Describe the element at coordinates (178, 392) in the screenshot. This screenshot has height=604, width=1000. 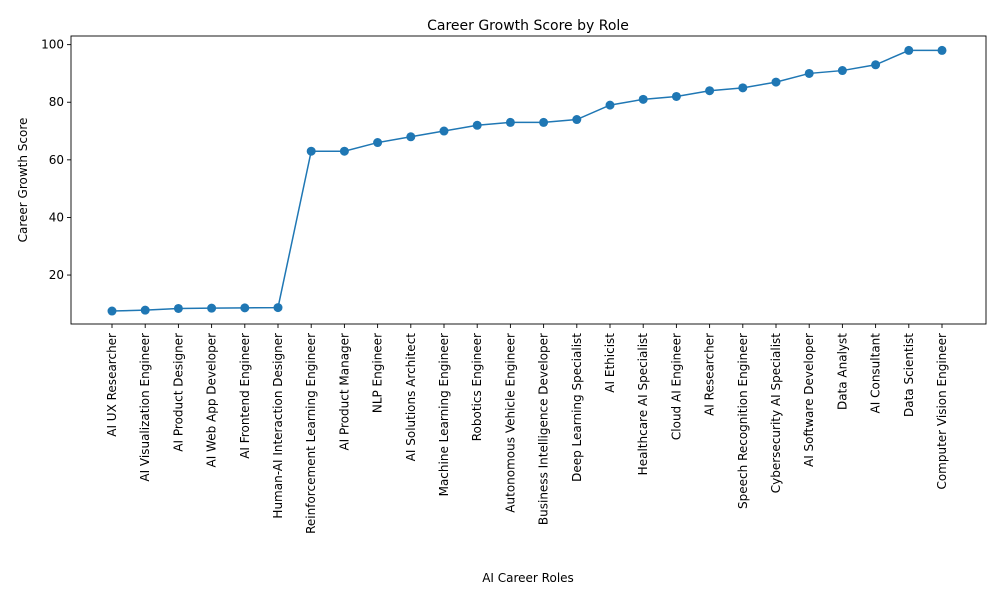
I see `x-tick-label: AI Product Designer` at that location.